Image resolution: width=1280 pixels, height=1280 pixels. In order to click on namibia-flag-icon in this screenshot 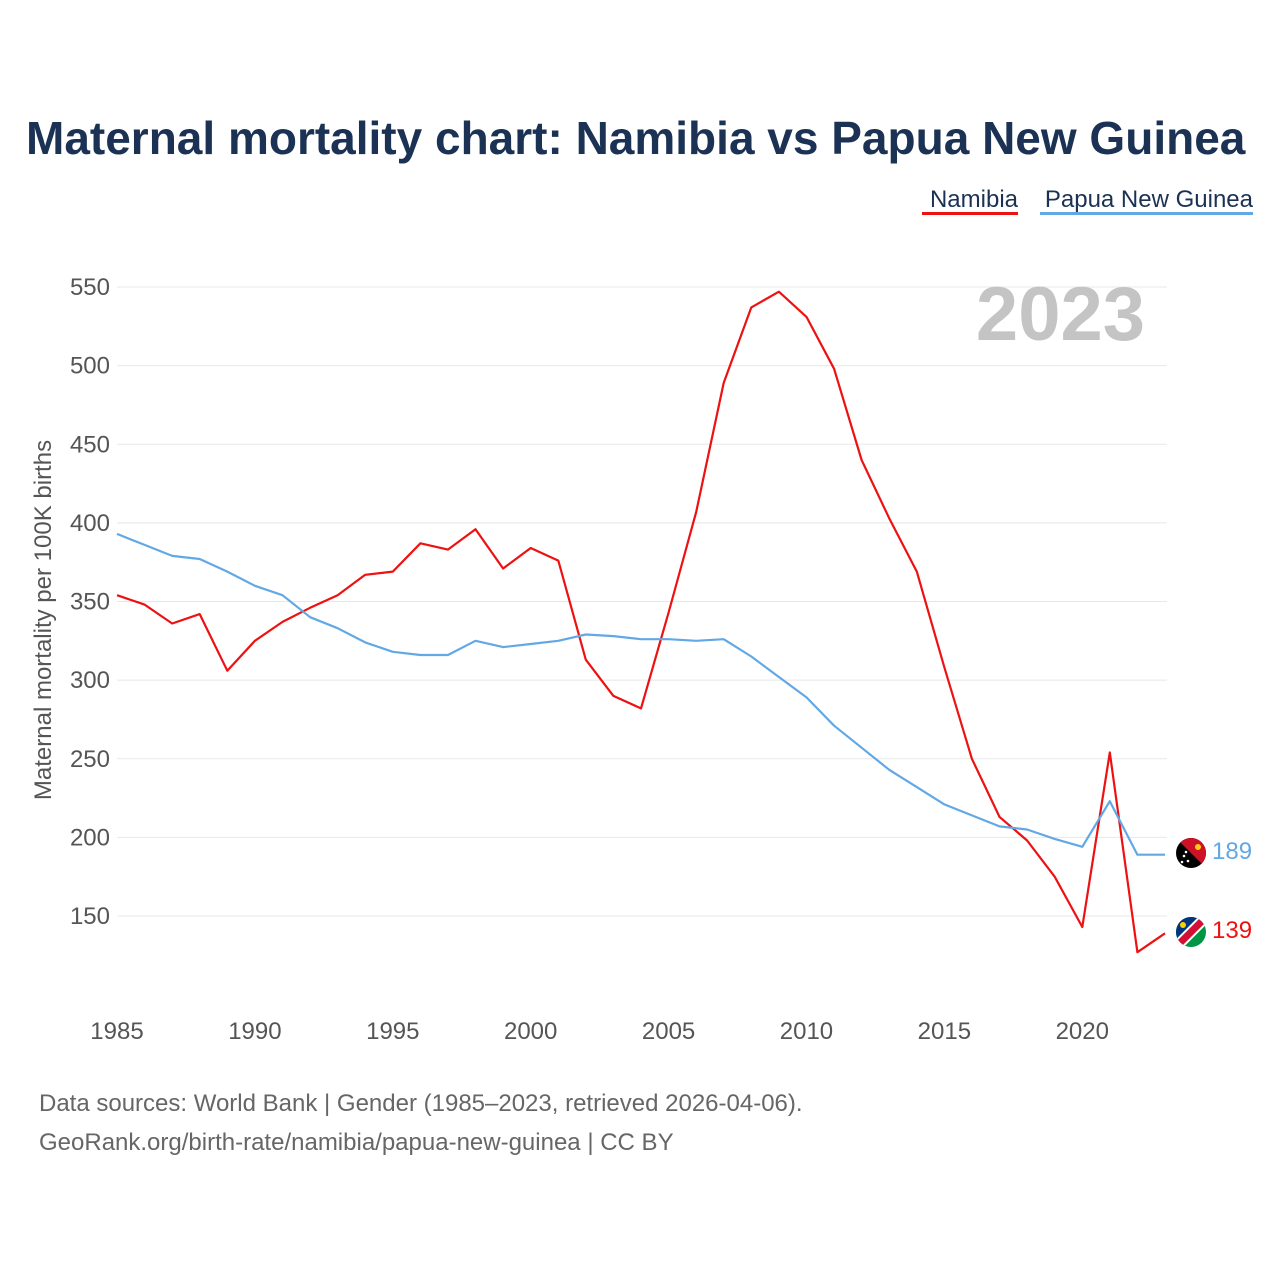, I will do `click(1191, 932)`.